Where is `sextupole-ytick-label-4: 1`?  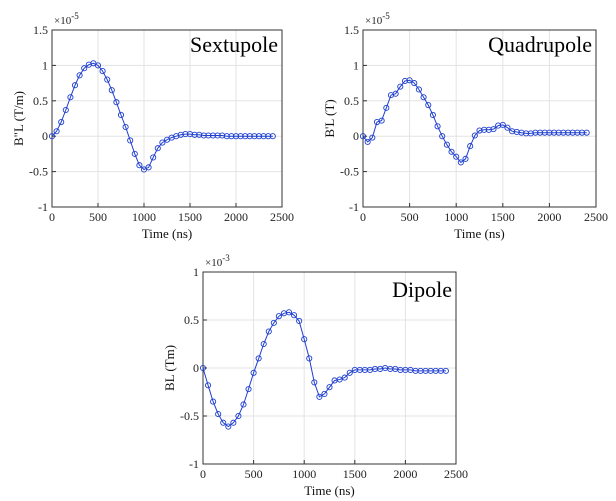 sextupole-ytick-label-4: 1 is located at coordinates (45, 65).